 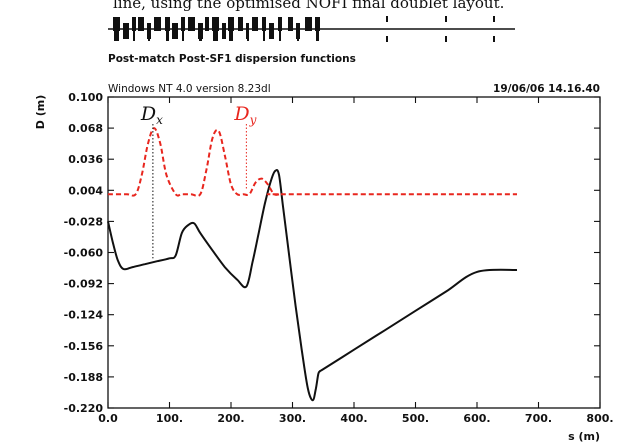 What do you see at coordinates (584, 436) in the screenshot?
I see `x-axis-title: s (m)` at bounding box center [584, 436].